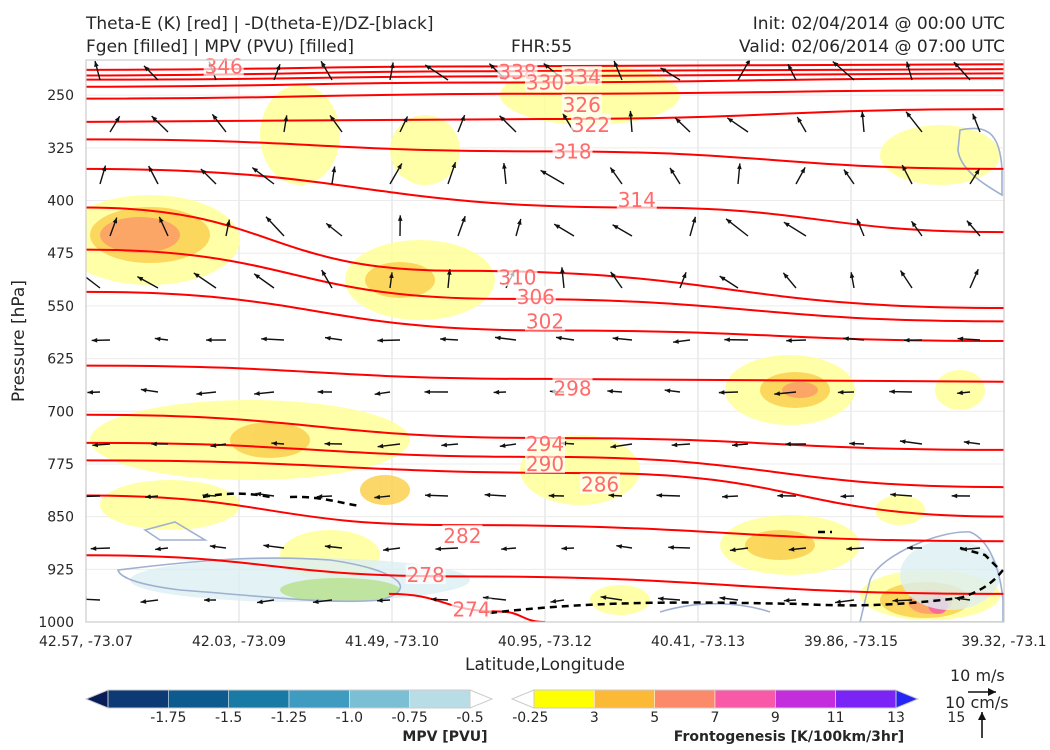  Describe the element at coordinates (956, 718) in the screenshot. I see `colorbar-tick-label: 15` at that location.